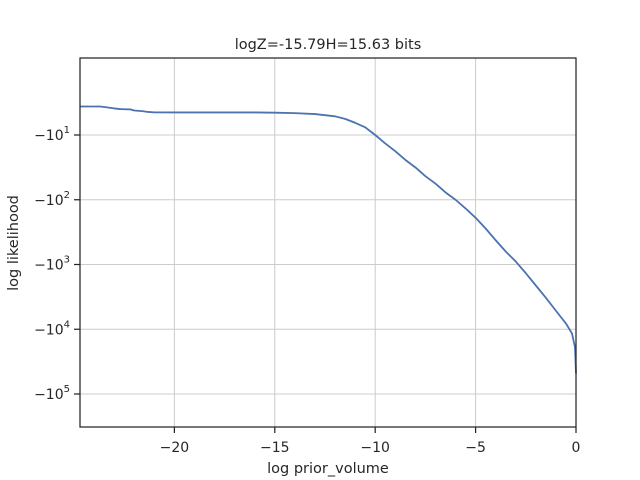  What do you see at coordinates (328, 45) in the screenshot?
I see `chart-title: logZ=-15.79H=15.63 bits` at bounding box center [328, 45].